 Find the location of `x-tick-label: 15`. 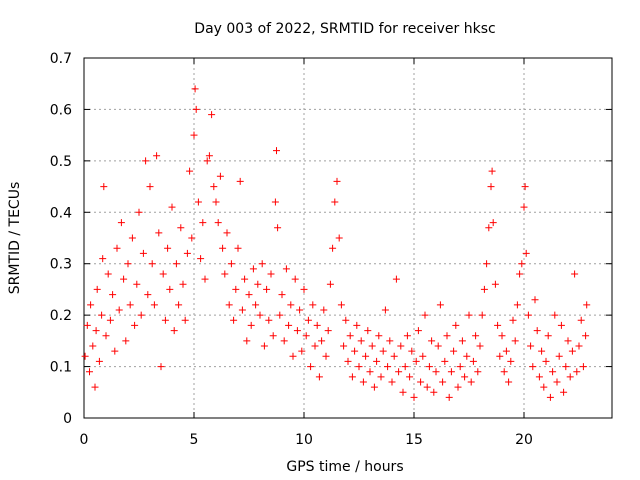

x-tick-label: 15 is located at coordinates (414, 440).